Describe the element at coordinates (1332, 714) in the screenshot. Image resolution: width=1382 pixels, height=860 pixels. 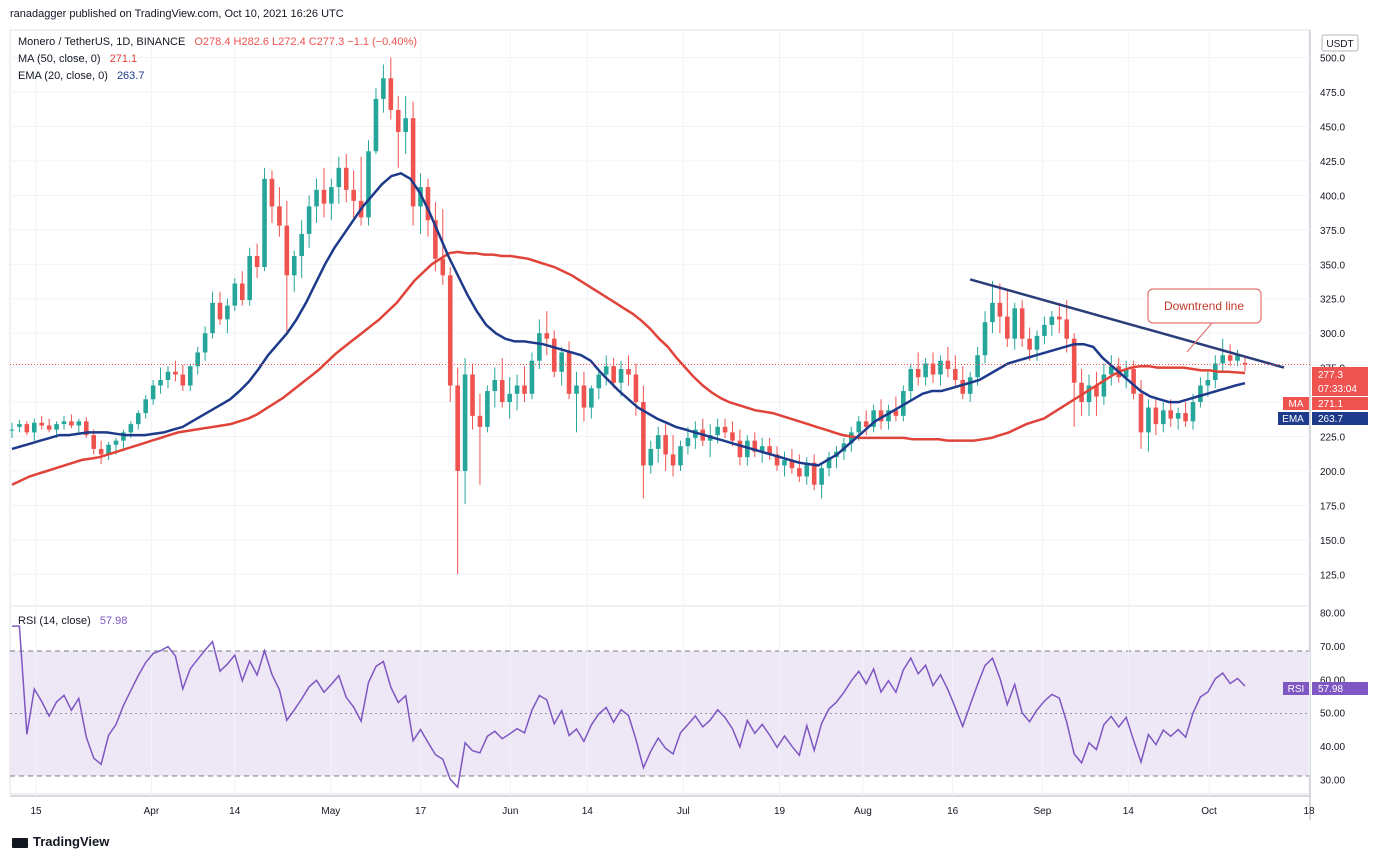
I see `rsi-tick-label: 50.00` at that location.